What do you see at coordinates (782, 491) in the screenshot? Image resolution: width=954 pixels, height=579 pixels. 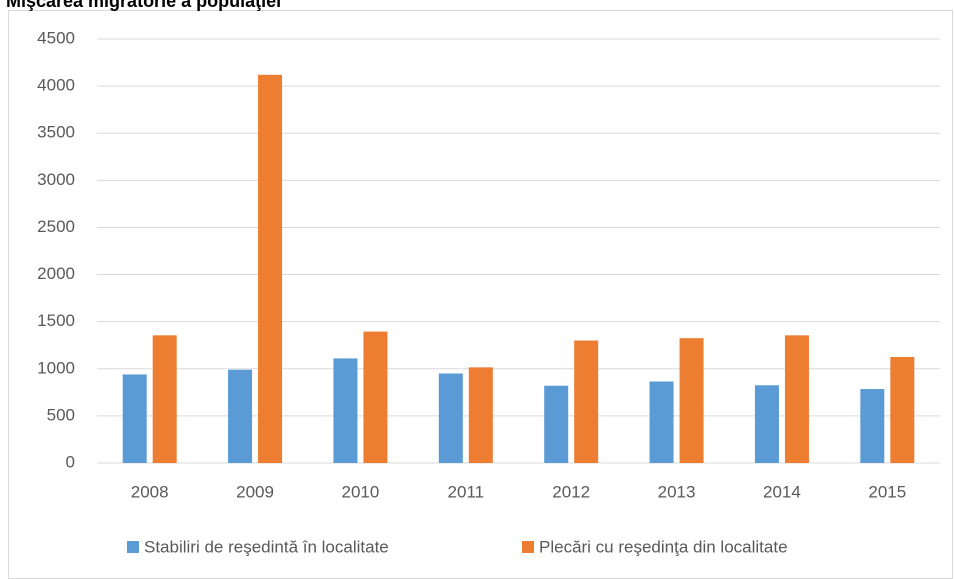 I see `x-tick-label: 2014` at bounding box center [782, 491].